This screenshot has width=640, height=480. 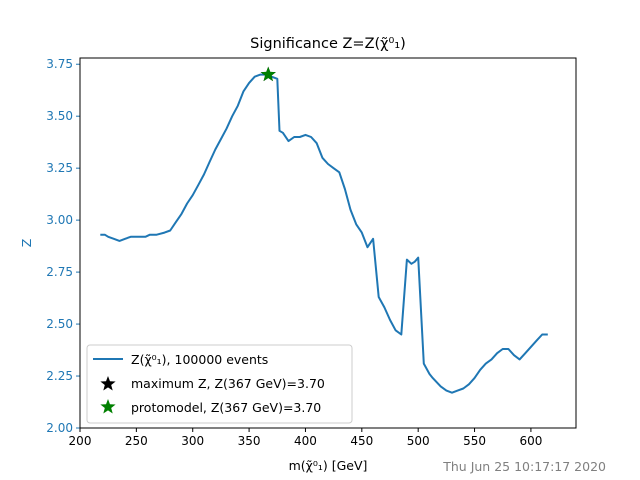 I want to click on x-tick-label: 500, so click(x=418, y=441).